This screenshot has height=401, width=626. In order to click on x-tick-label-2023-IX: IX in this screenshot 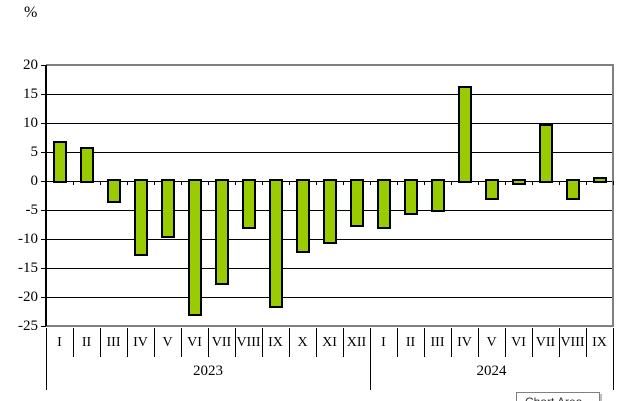, I will do `click(275, 342)`.